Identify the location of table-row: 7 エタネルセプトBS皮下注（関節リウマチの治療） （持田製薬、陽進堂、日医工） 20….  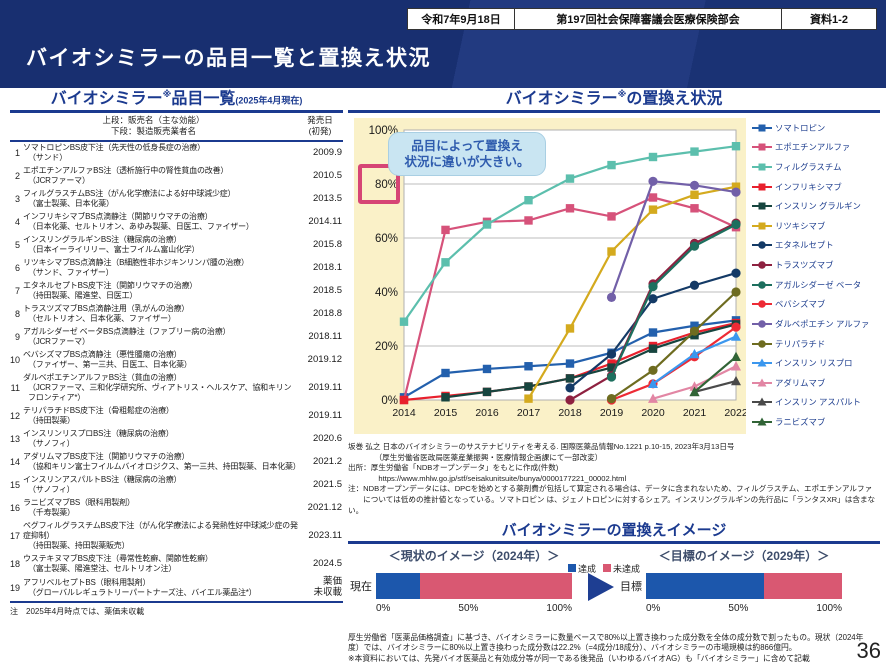
(176, 291).